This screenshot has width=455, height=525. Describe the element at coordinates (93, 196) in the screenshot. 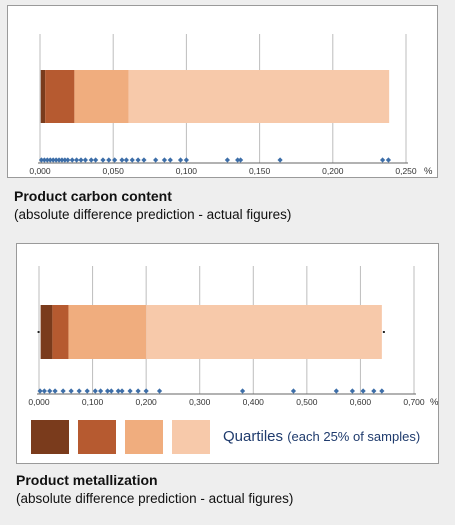

I see `carbon-chart-title: Product carbon content` at that location.